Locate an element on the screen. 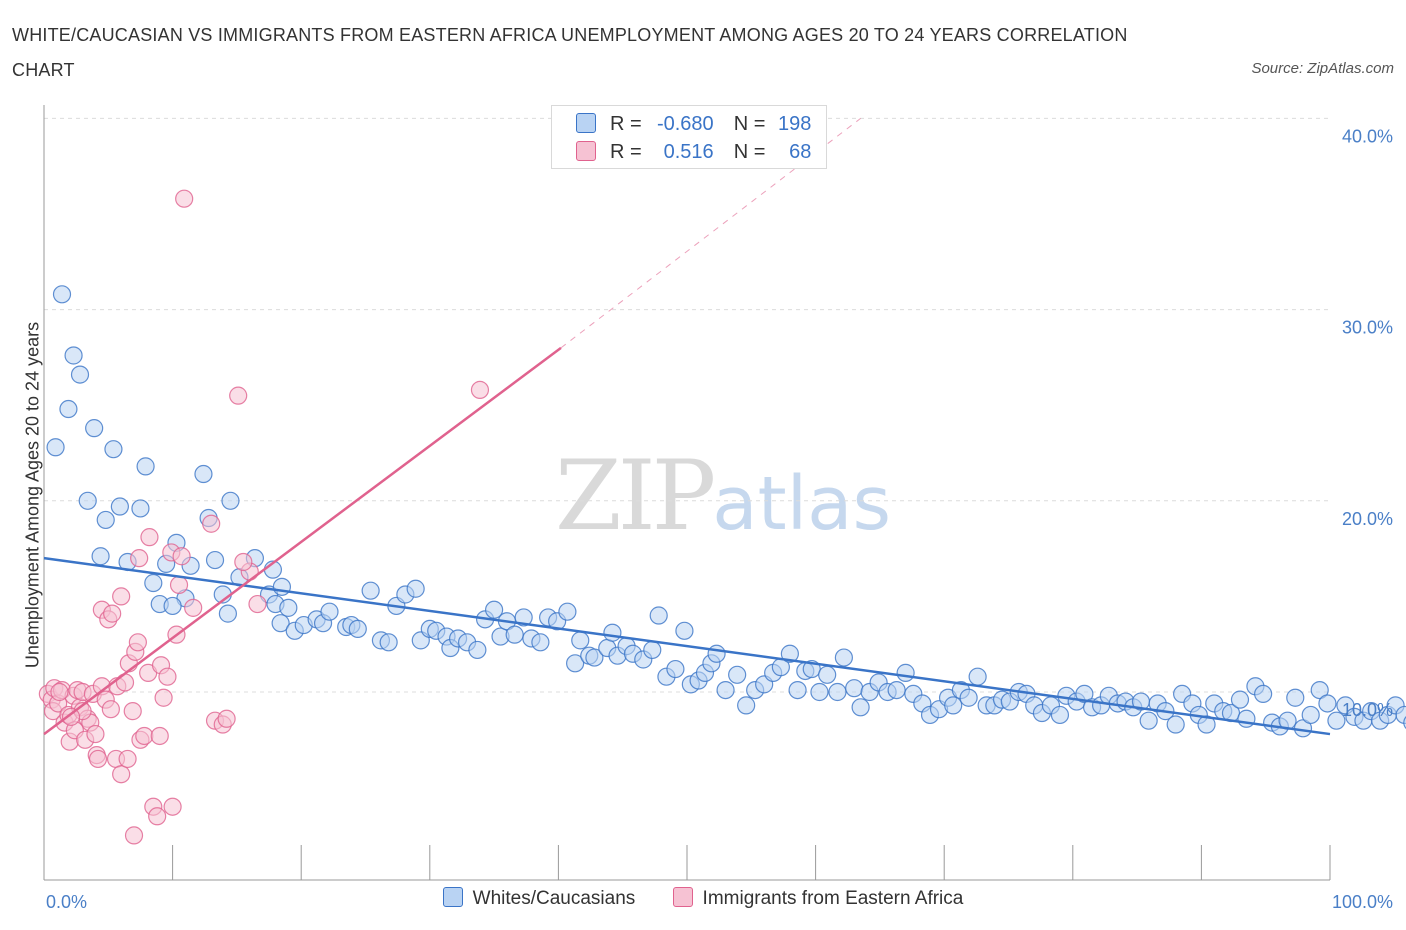 This screenshot has width=1406, height=930. n-value: 68 is located at coordinates (800, 152).